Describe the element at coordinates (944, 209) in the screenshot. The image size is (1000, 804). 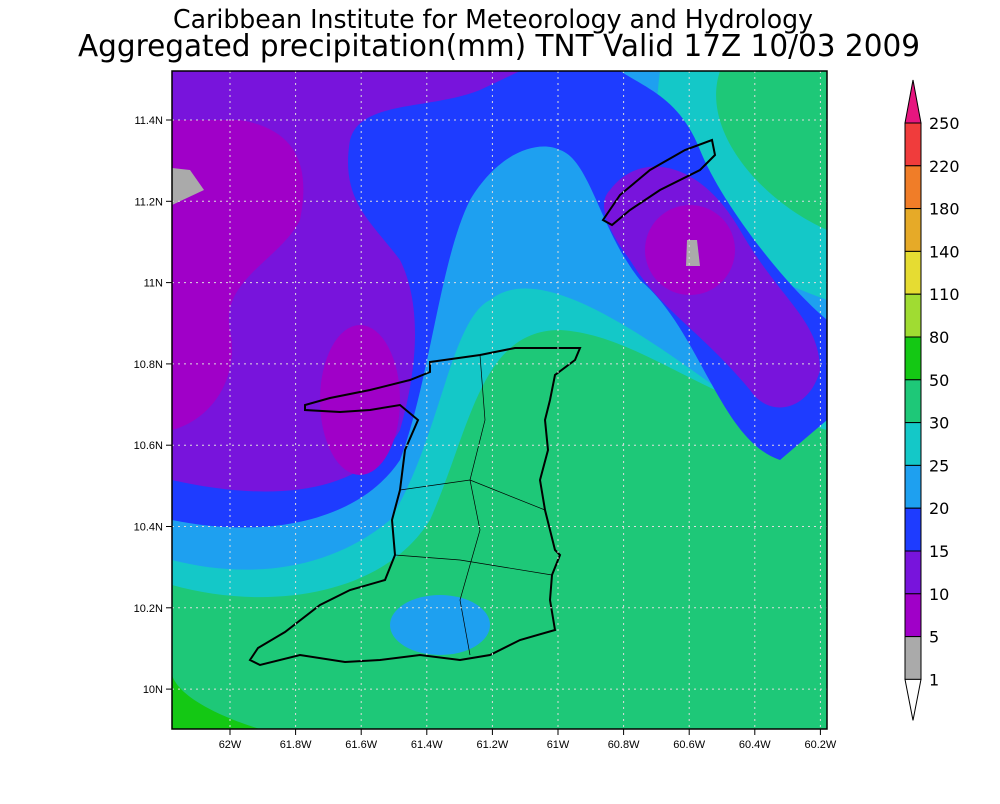
I see `colorbar-label: 180` at that location.